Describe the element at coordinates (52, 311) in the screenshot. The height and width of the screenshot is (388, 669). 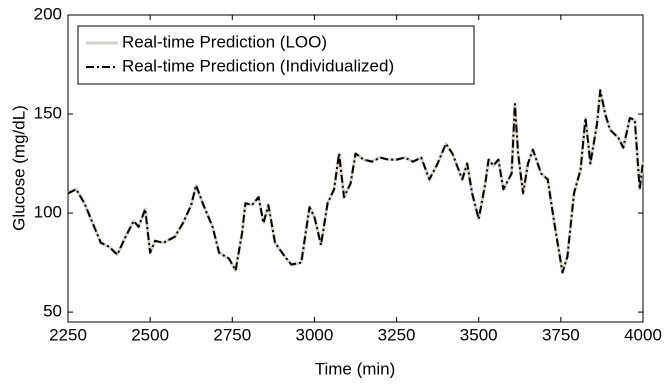
I see `y-tick-label: 50` at that location.